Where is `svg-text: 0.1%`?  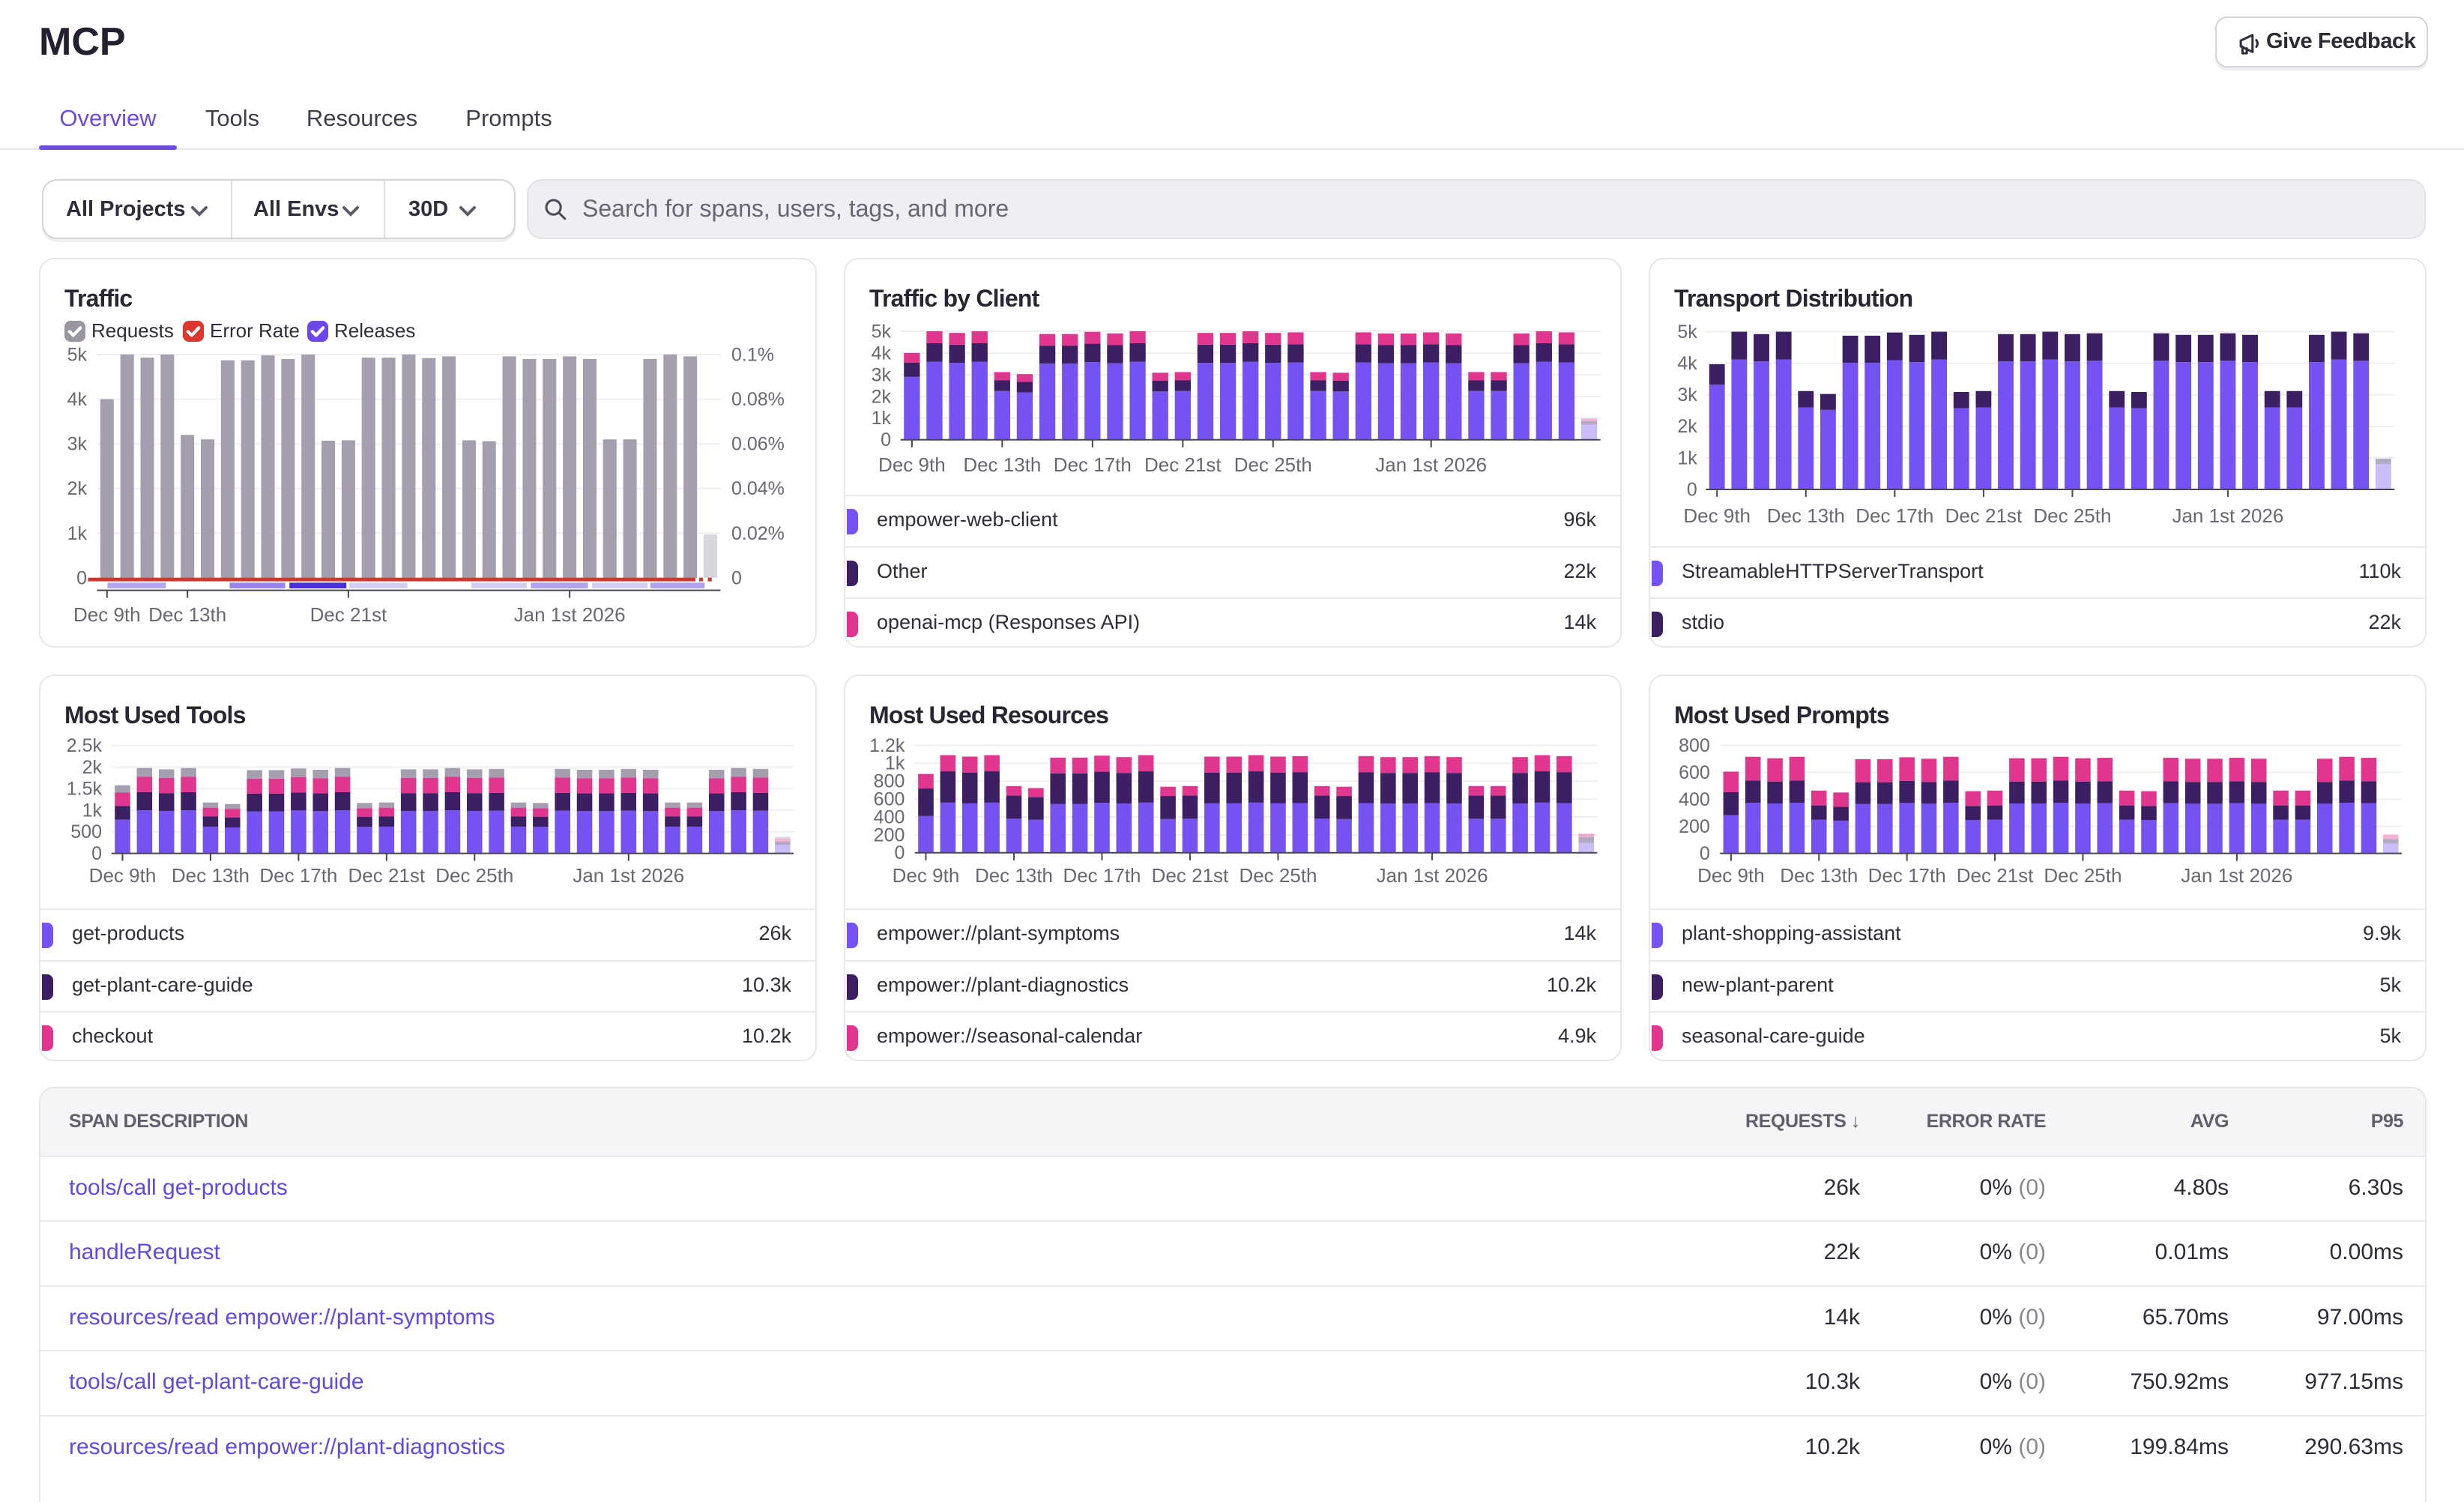
svg-text: 0.1% is located at coordinates (752, 354).